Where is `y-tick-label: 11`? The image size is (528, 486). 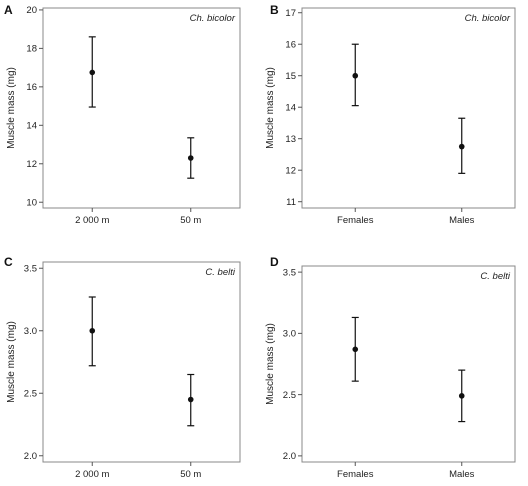
y-tick-label: 11 is located at coordinates (291, 202).